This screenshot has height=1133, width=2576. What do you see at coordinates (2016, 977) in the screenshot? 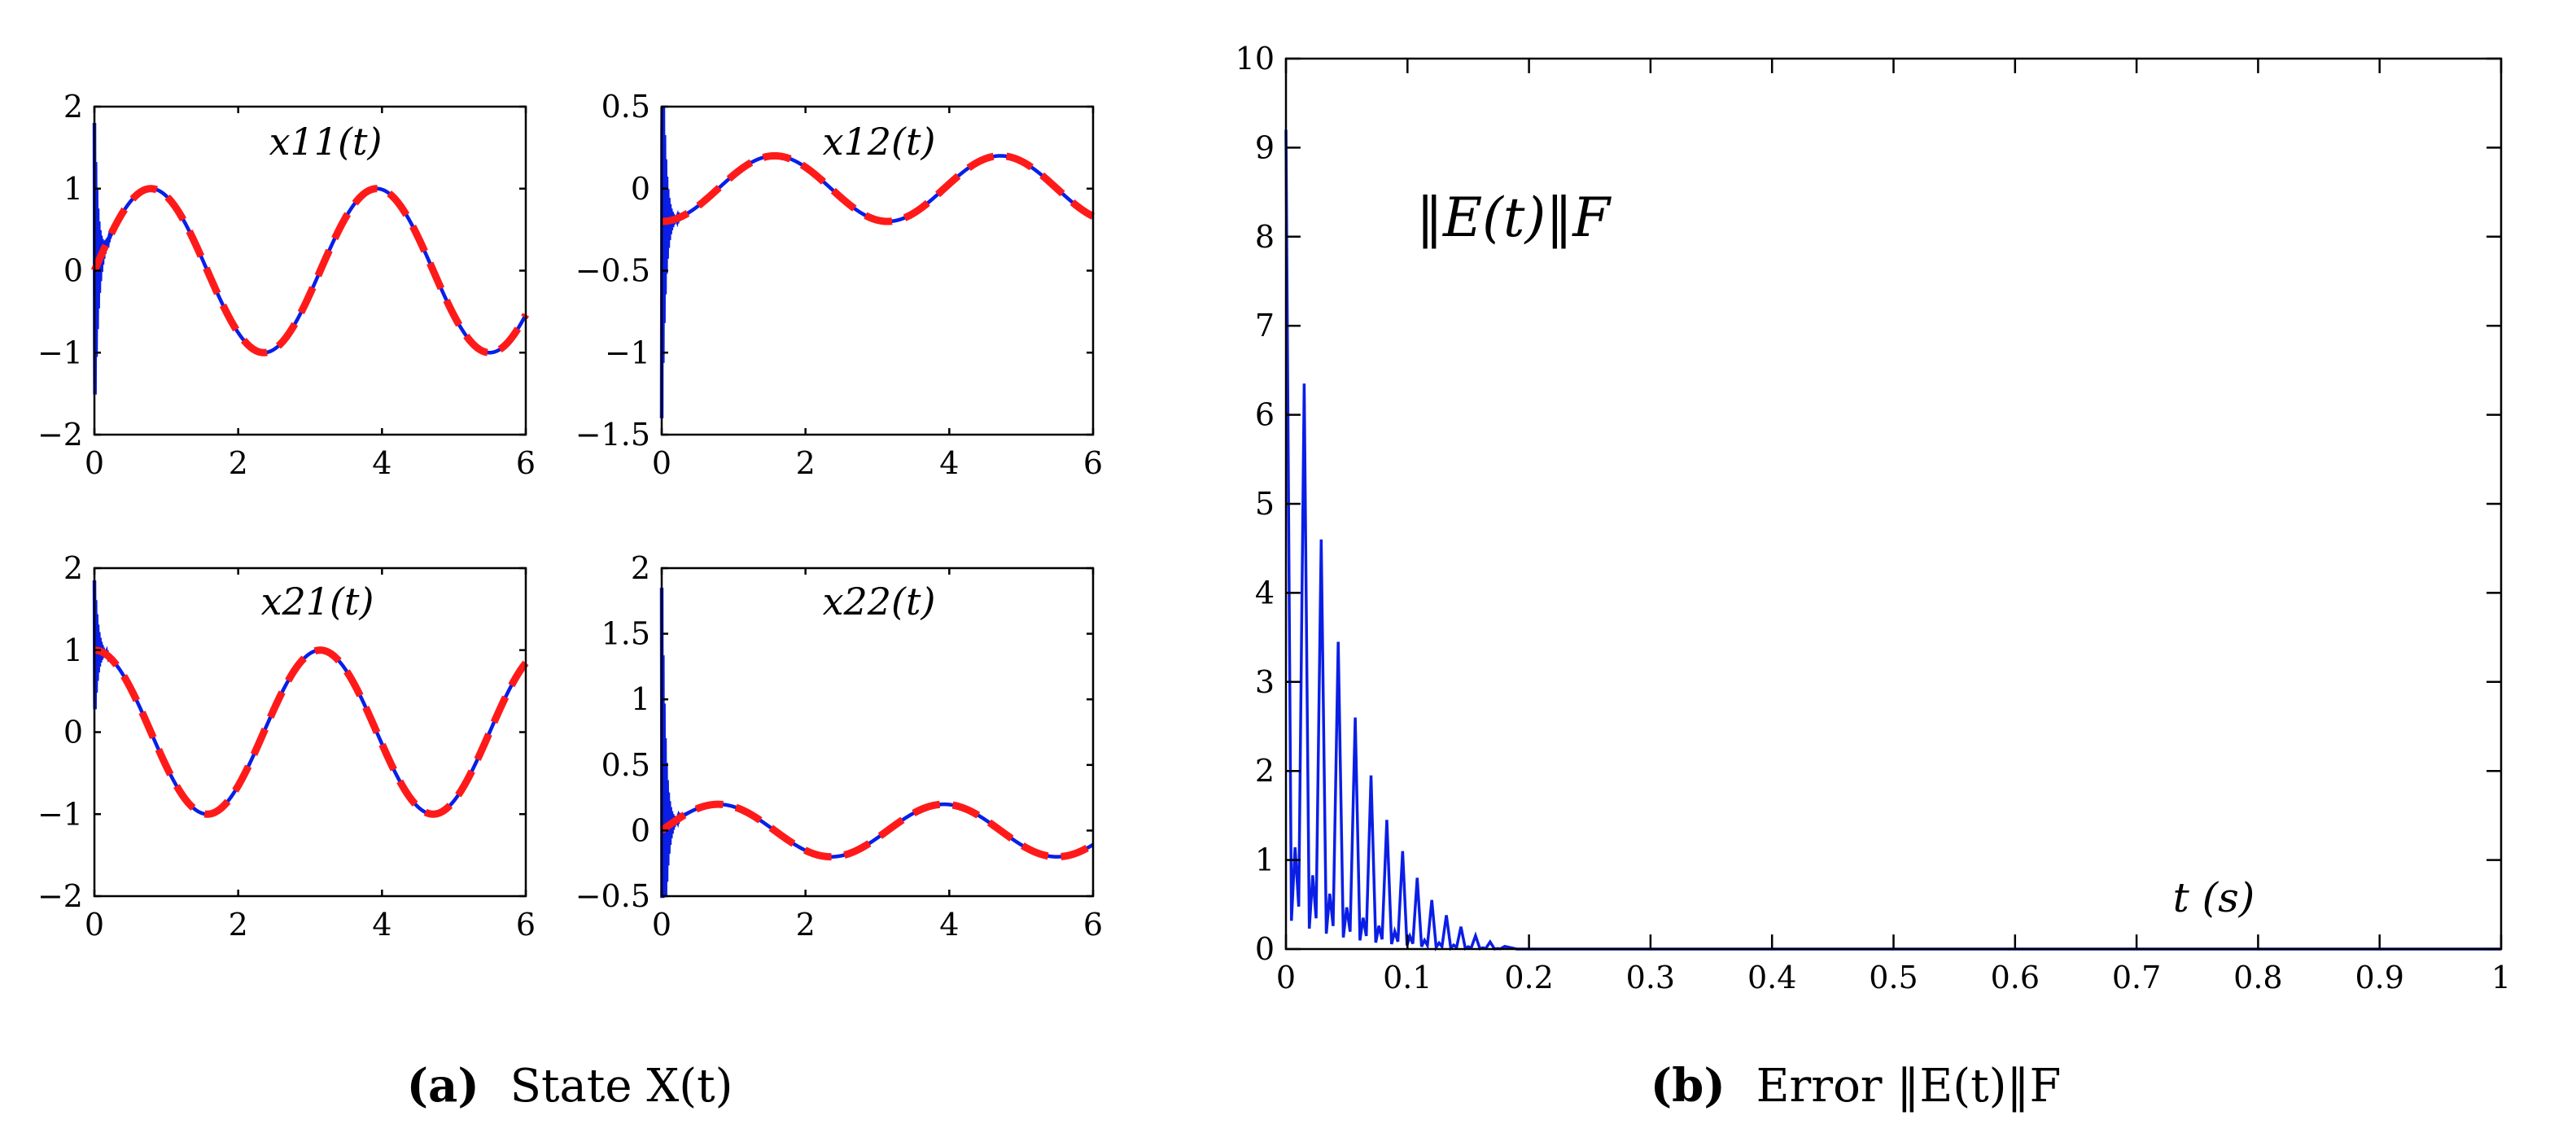
I see `error-xtick-label: 0.6` at bounding box center [2016, 977].